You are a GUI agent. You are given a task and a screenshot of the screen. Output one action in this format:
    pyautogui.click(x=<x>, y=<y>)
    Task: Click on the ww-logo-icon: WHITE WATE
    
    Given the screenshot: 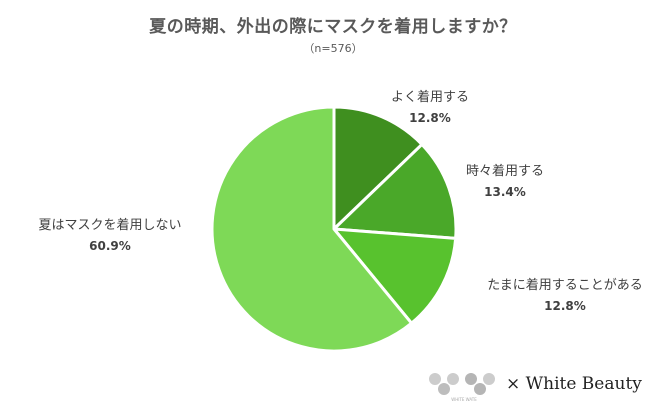 What is the action you would take?
    pyautogui.click(x=462, y=387)
    